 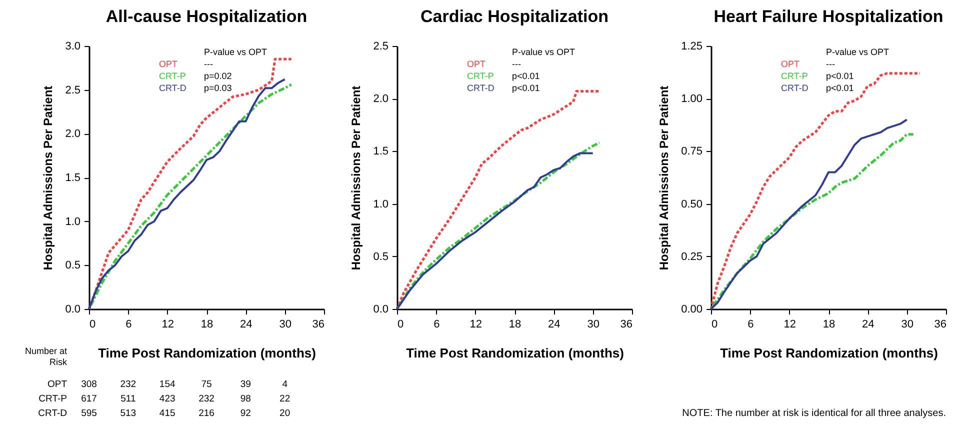 I want to click on y-tick-label: 0.00, so click(x=691, y=310).